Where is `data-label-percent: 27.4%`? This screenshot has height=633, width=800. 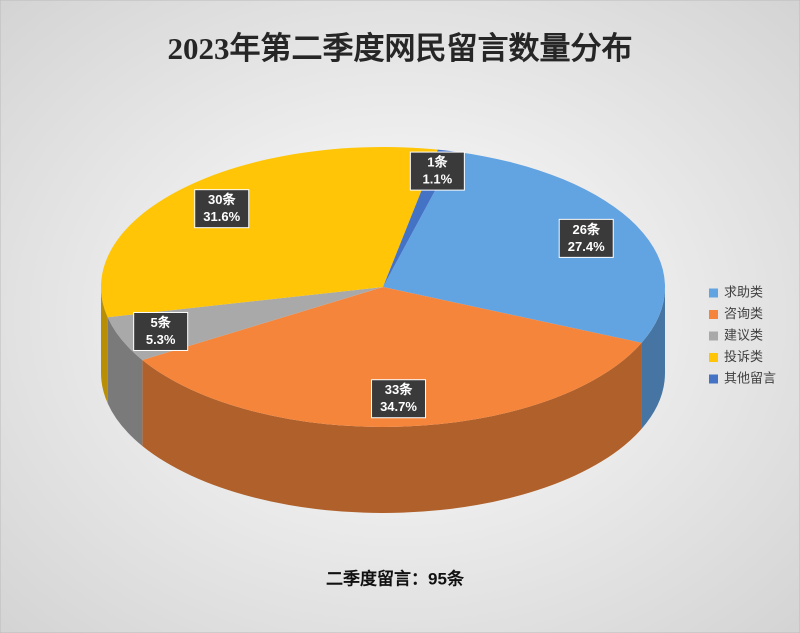 data-label-percent: 27.4% is located at coordinates (586, 246).